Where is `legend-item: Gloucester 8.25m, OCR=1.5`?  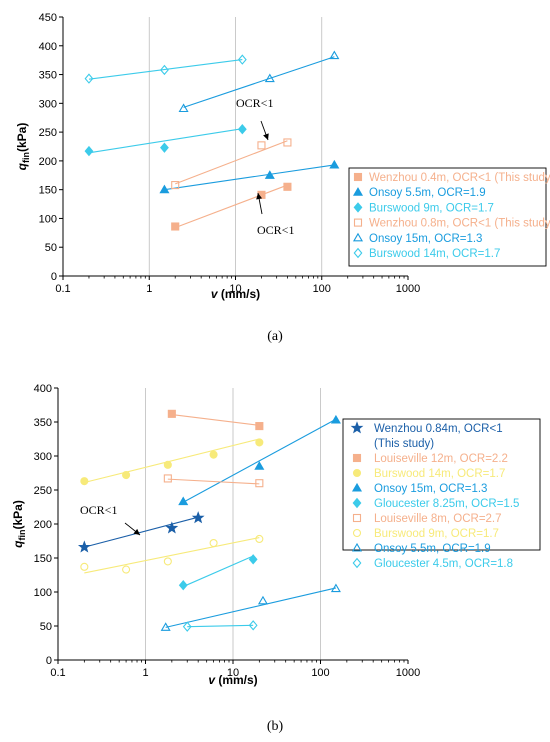
legend-item: Gloucester 8.25m, OCR=1.5 is located at coordinates (435, 503).